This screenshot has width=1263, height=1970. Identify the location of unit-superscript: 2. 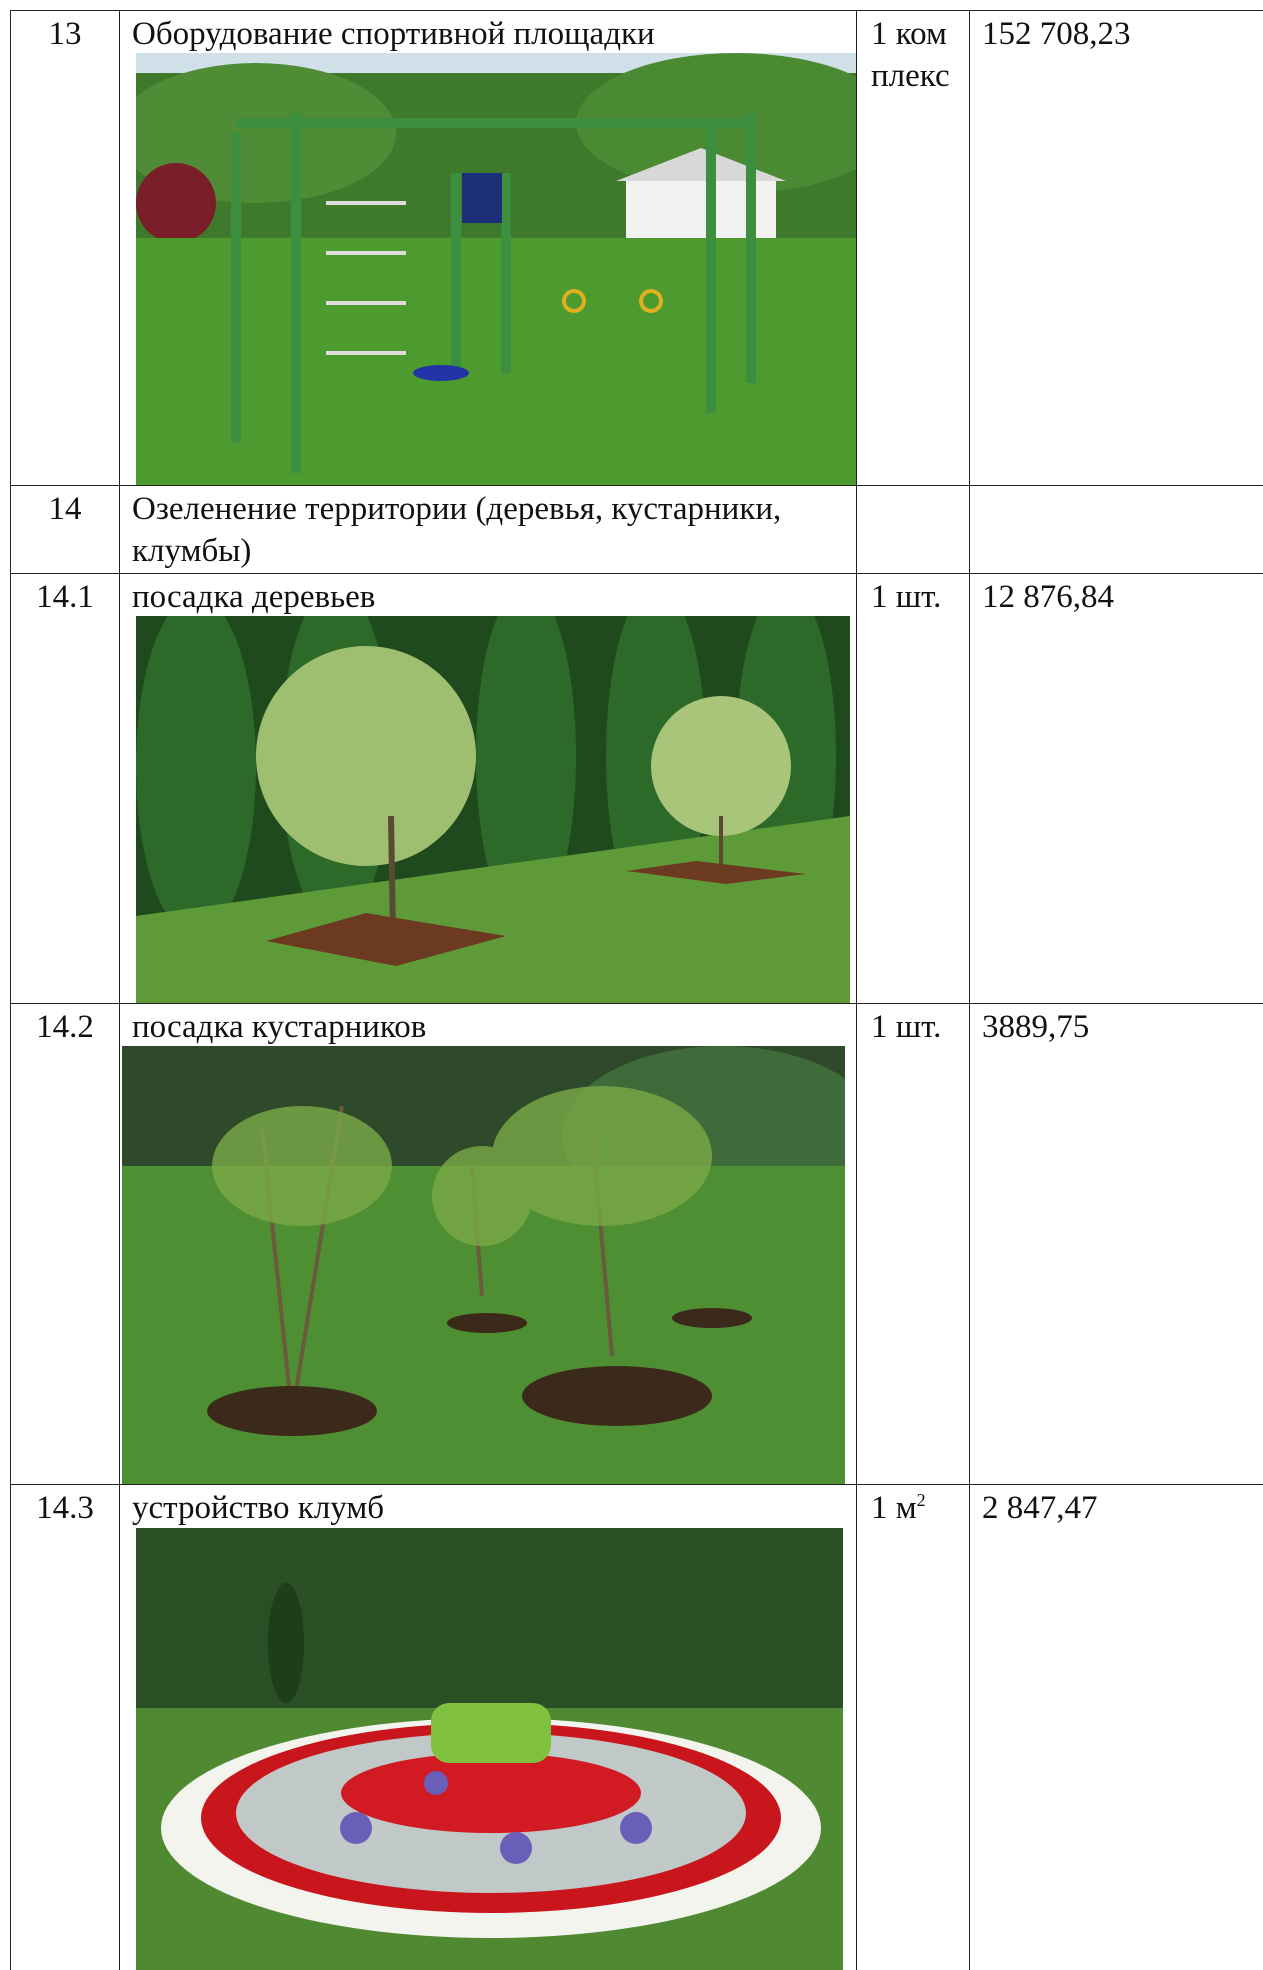
(921, 1500).